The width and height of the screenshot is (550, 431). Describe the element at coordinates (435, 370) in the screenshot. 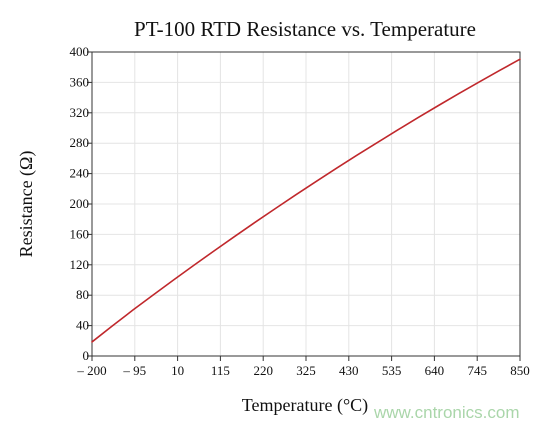

I see `x-tick-label: 640` at that location.